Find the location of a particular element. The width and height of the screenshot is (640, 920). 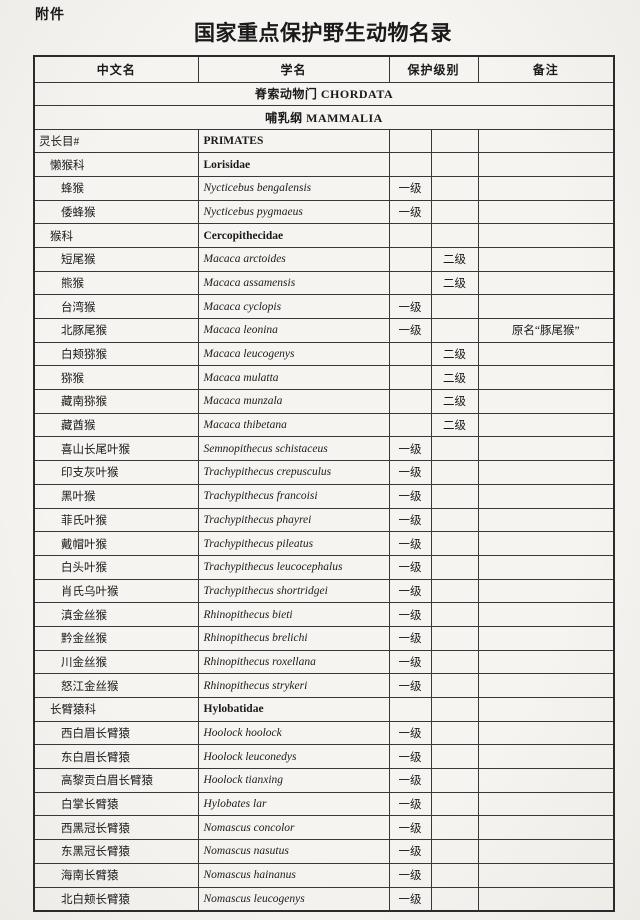

table-row: 灵长目# PRIMATES is located at coordinates (324, 141).